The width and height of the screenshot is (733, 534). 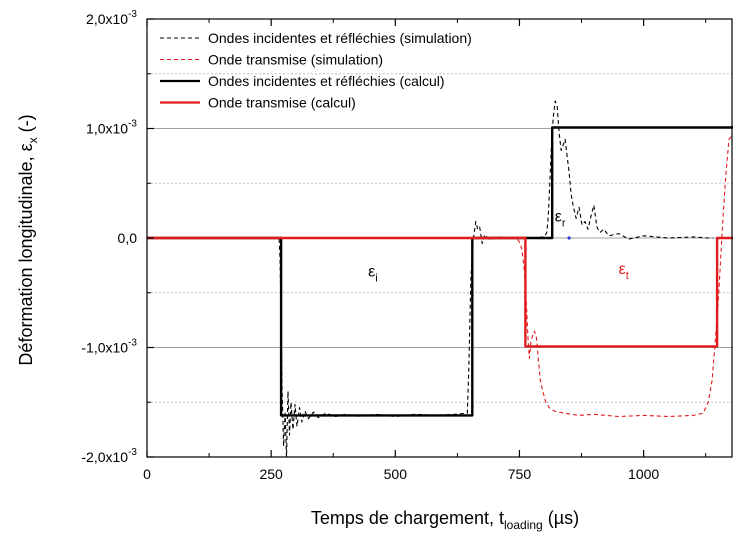 What do you see at coordinates (26, 254) in the screenshot?
I see `y-axis-label-main: Déformation longitudinale, ε` at bounding box center [26, 254].